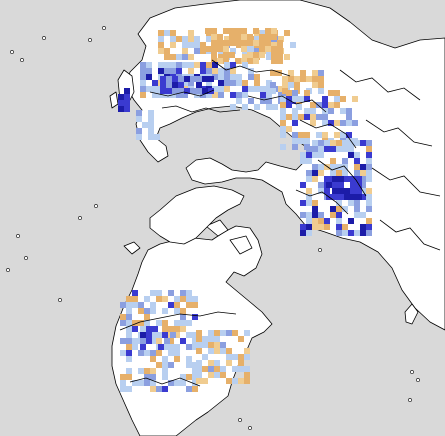  What do you see at coordinates (132, 248) in the screenshot?
I see `iceland` at bounding box center [132, 248].